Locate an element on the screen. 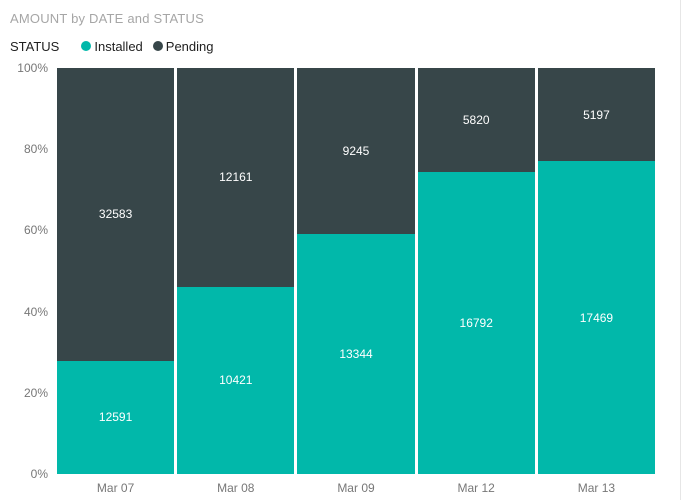 This screenshot has height=500, width=681. bar-segment-pending: 5820 is located at coordinates (476, 120).